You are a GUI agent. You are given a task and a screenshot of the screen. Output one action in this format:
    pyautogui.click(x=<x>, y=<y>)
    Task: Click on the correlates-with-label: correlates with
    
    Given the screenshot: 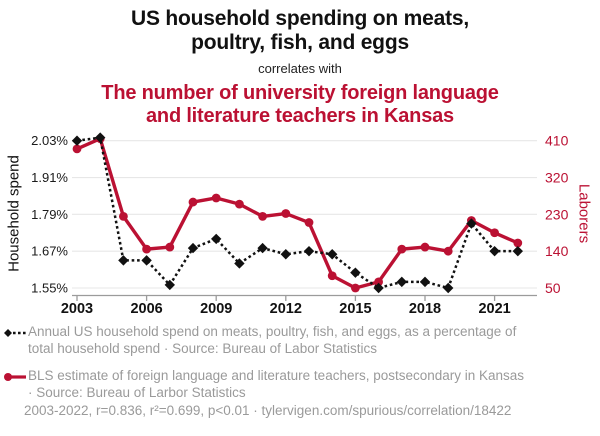 What is the action you would take?
    pyautogui.click(x=300, y=69)
    